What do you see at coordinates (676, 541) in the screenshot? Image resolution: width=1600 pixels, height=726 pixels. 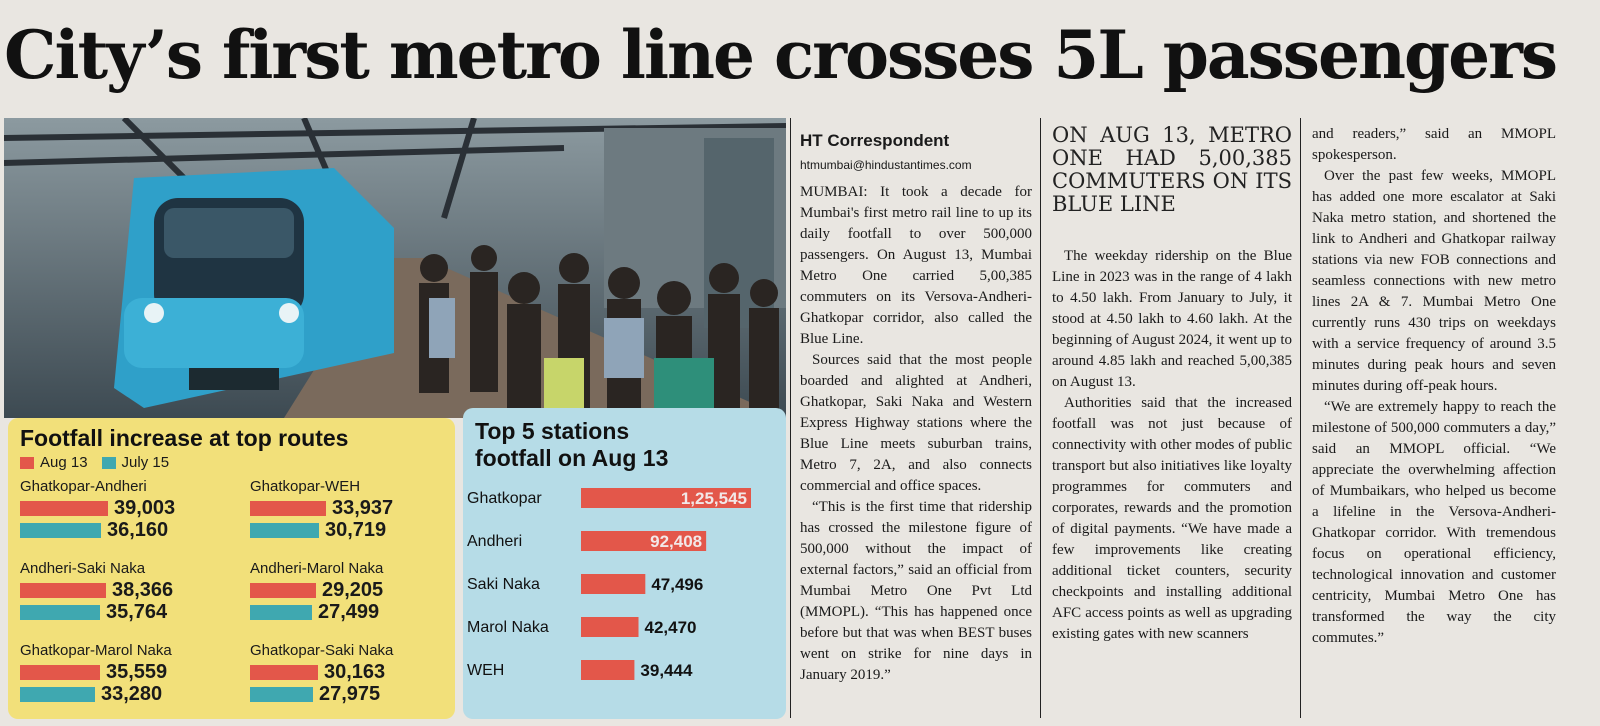 I see `station-value: 92,408` at bounding box center [676, 541].